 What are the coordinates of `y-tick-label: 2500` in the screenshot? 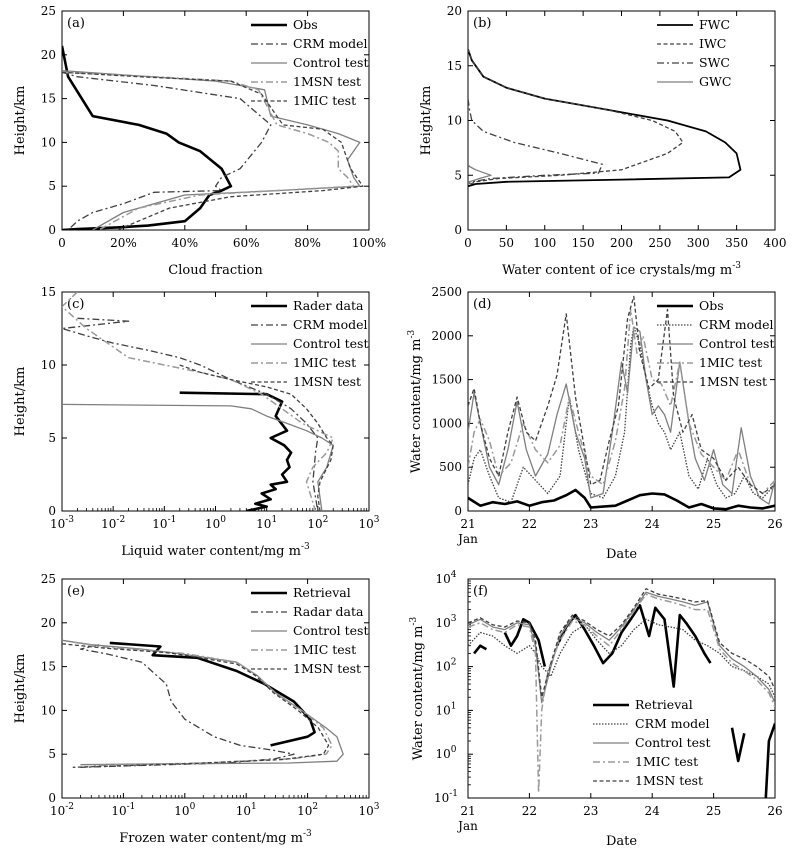 It's located at (446, 292).